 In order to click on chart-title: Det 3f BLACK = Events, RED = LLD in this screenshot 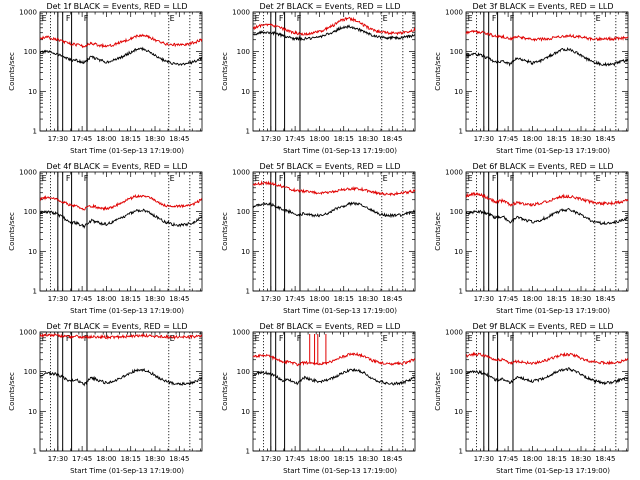, I will do `click(542, 6)`.